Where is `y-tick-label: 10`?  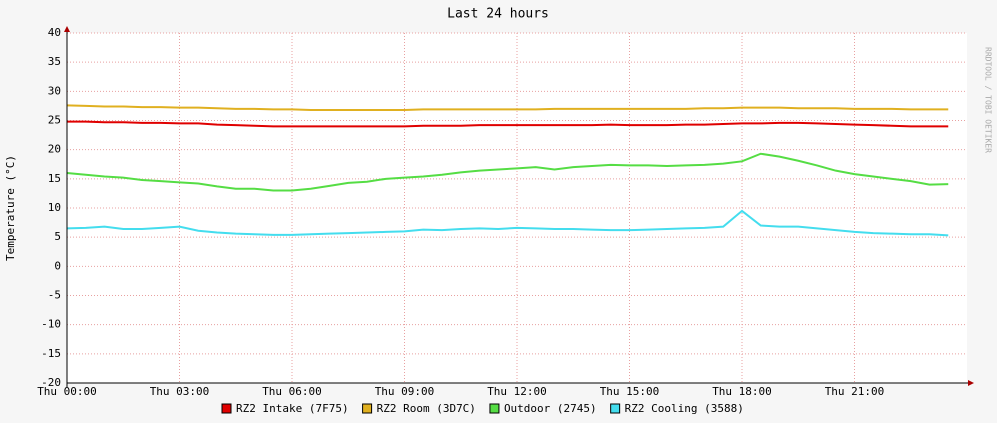
y-tick-label: 10 is located at coordinates (54, 207).